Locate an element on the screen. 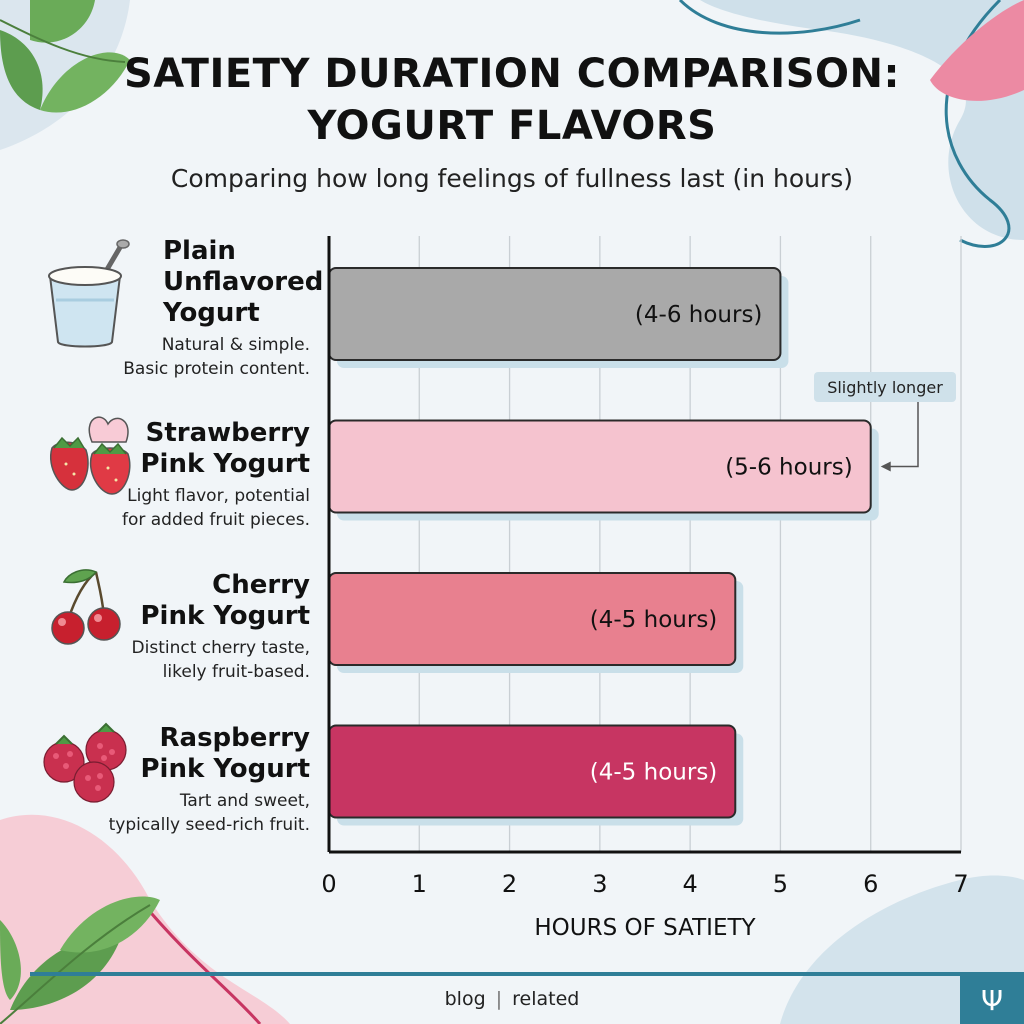 This screenshot has height=1024, width=1024. category-name-line: Cherry is located at coordinates (261, 585).